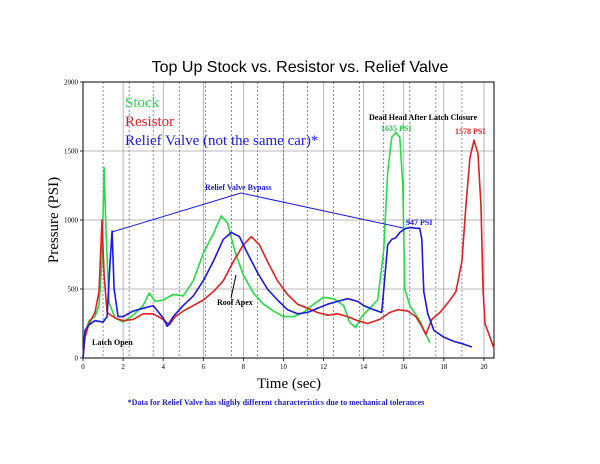  What do you see at coordinates (404, 367) in the screenshot?
I see `x-tick-label: 16` at bounding box center [404, 367].